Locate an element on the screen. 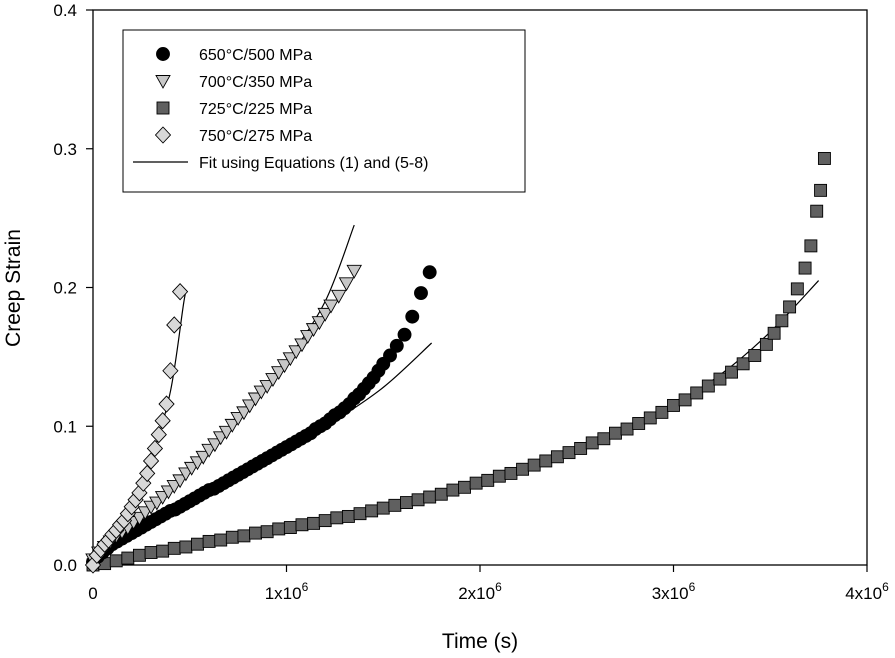 The height and width of the screenshot is (658, 895). x-axis-ticks: 0 1x10⁶ 2x10⁶ 3x106 4x10⁶ is located at coordinates (488, 584).